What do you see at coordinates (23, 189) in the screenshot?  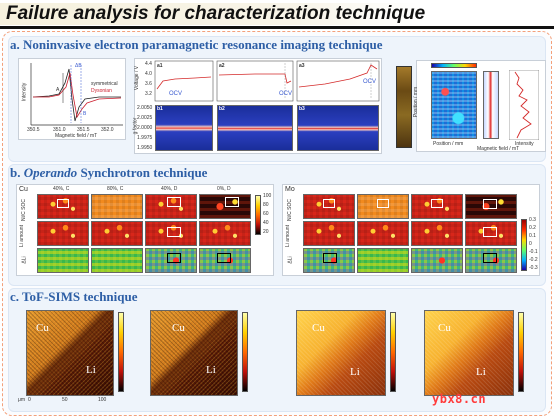 I see `element-label-cu: Cu` at bounding box center [23, 189].